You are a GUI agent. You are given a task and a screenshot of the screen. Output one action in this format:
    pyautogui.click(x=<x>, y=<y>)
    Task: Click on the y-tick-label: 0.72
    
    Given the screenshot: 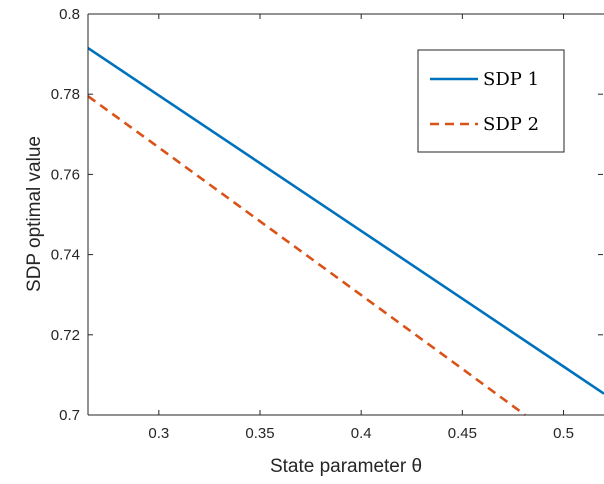 What is the action you would take?
    pyautogui.click(x=65, y=335)
    